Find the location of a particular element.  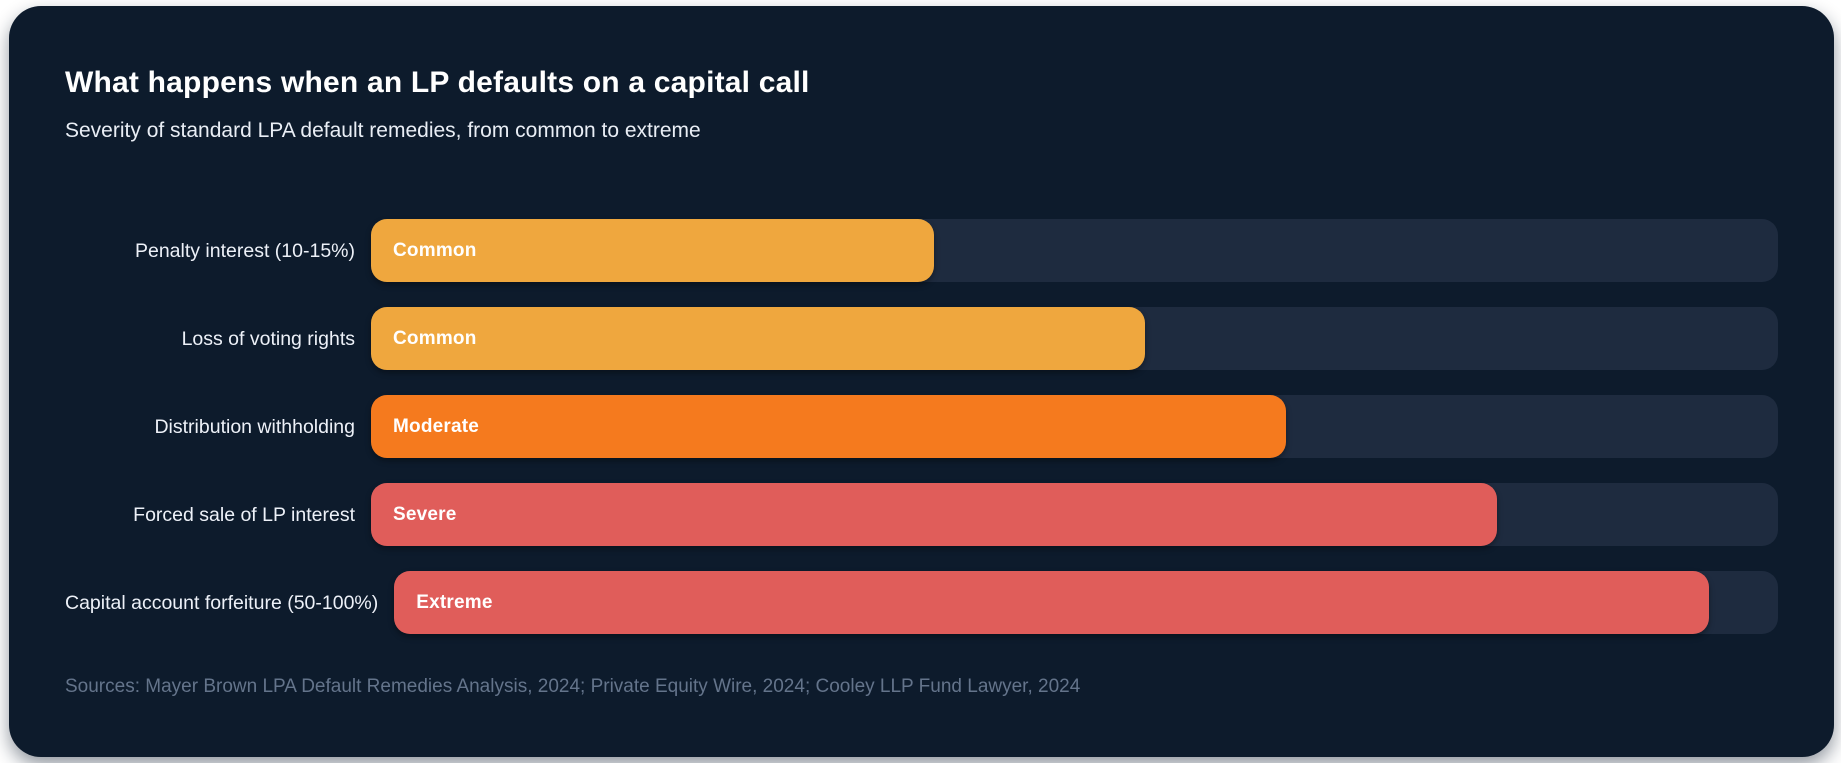

bar-track: Extreme is located at coordinates (1086, 602).